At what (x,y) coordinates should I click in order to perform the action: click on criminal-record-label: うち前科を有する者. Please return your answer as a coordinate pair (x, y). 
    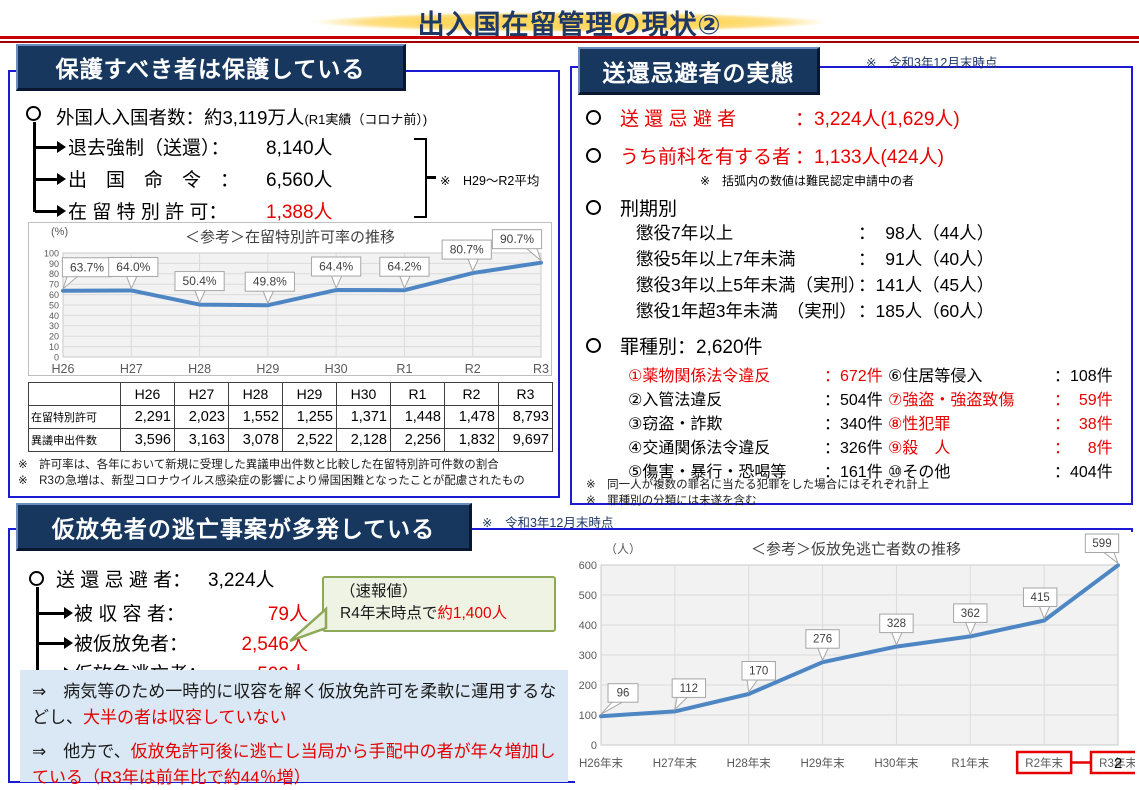
    Looking at the image, I should click on (706, 157).